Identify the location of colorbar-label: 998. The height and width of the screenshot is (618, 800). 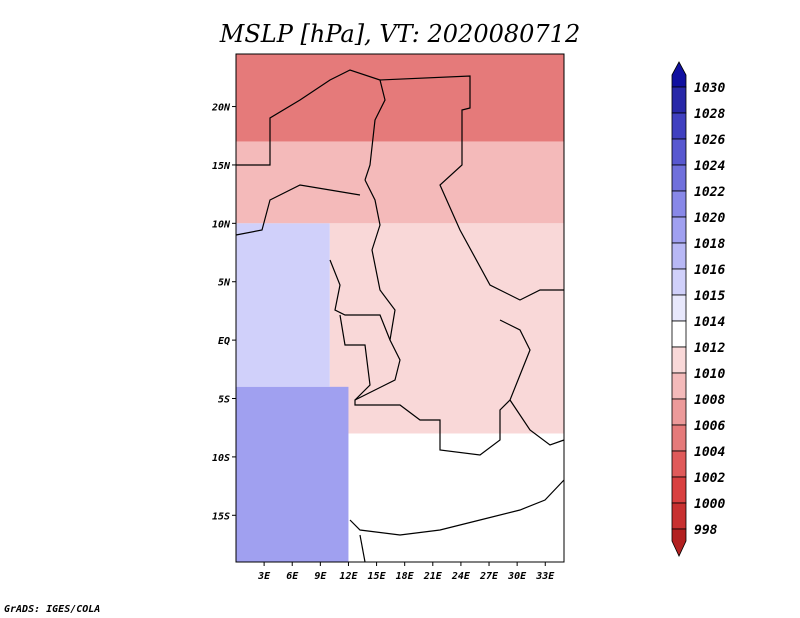
(706, 530).